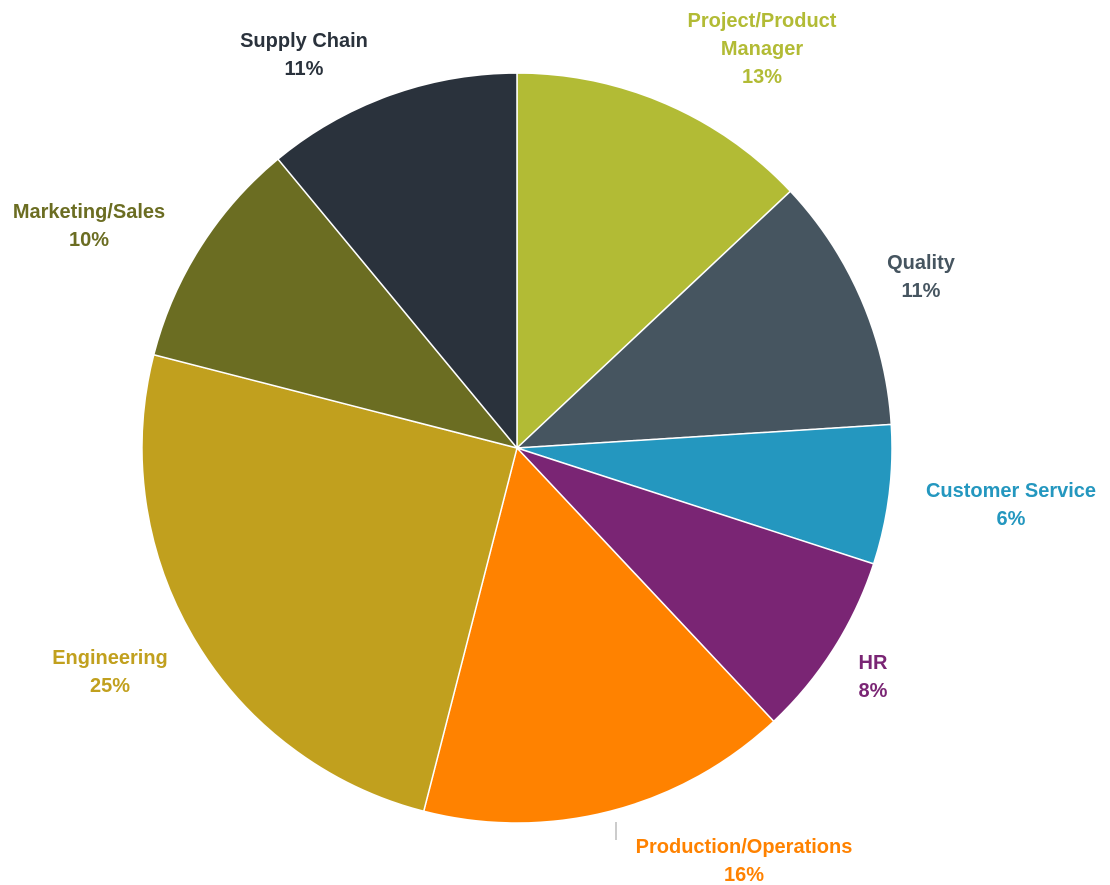  What do you see at coordinates (1011, 505) in the screenshot?
I see `data-label-customer-service: Customer Service 6%` at bounding box center [1011, 505].